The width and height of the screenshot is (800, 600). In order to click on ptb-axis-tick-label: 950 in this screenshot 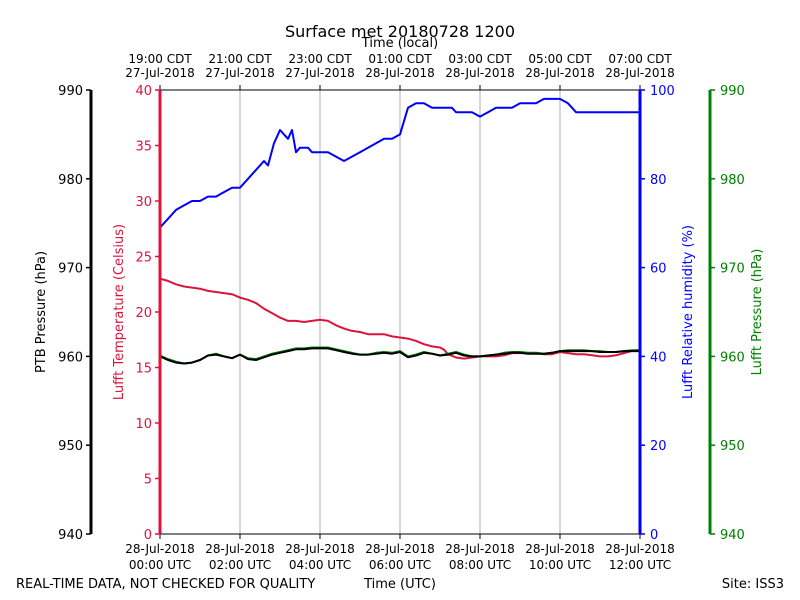, I will do `click(70, 446)`.